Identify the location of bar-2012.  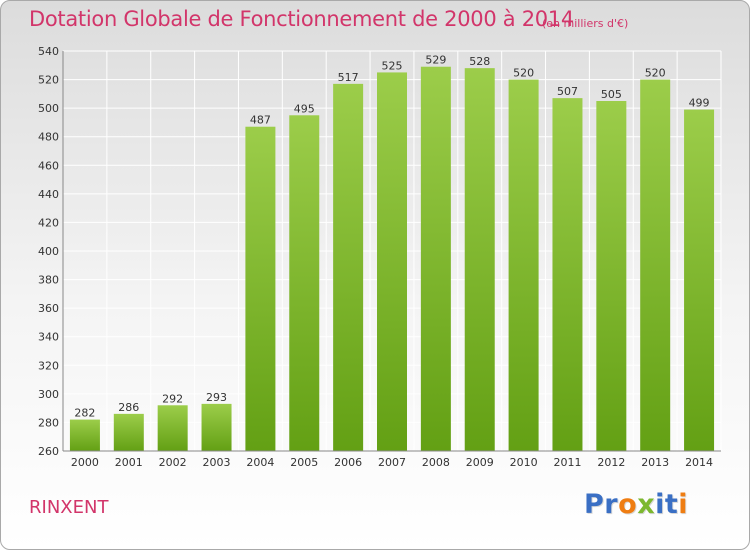
(611, 276).